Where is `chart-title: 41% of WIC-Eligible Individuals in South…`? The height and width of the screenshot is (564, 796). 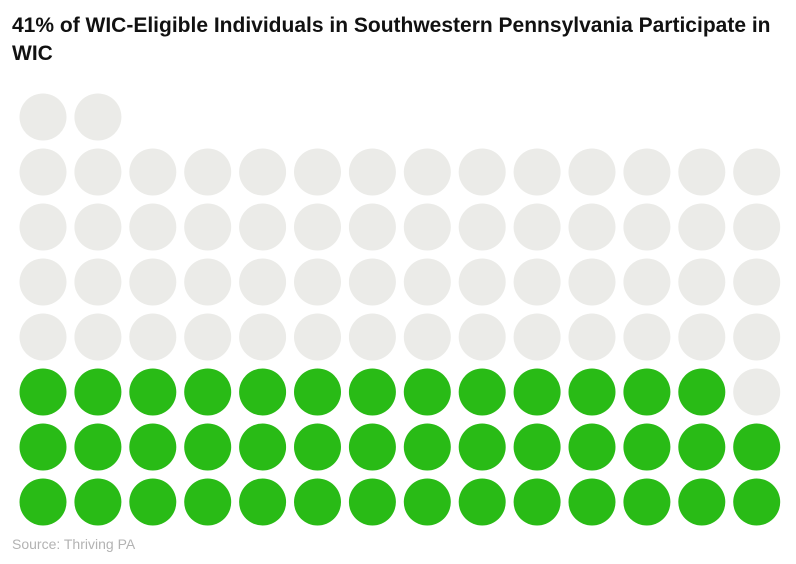 chart-title: 41% of WIC-Eligible Individuals in South… is located at coordinates (391, 39).